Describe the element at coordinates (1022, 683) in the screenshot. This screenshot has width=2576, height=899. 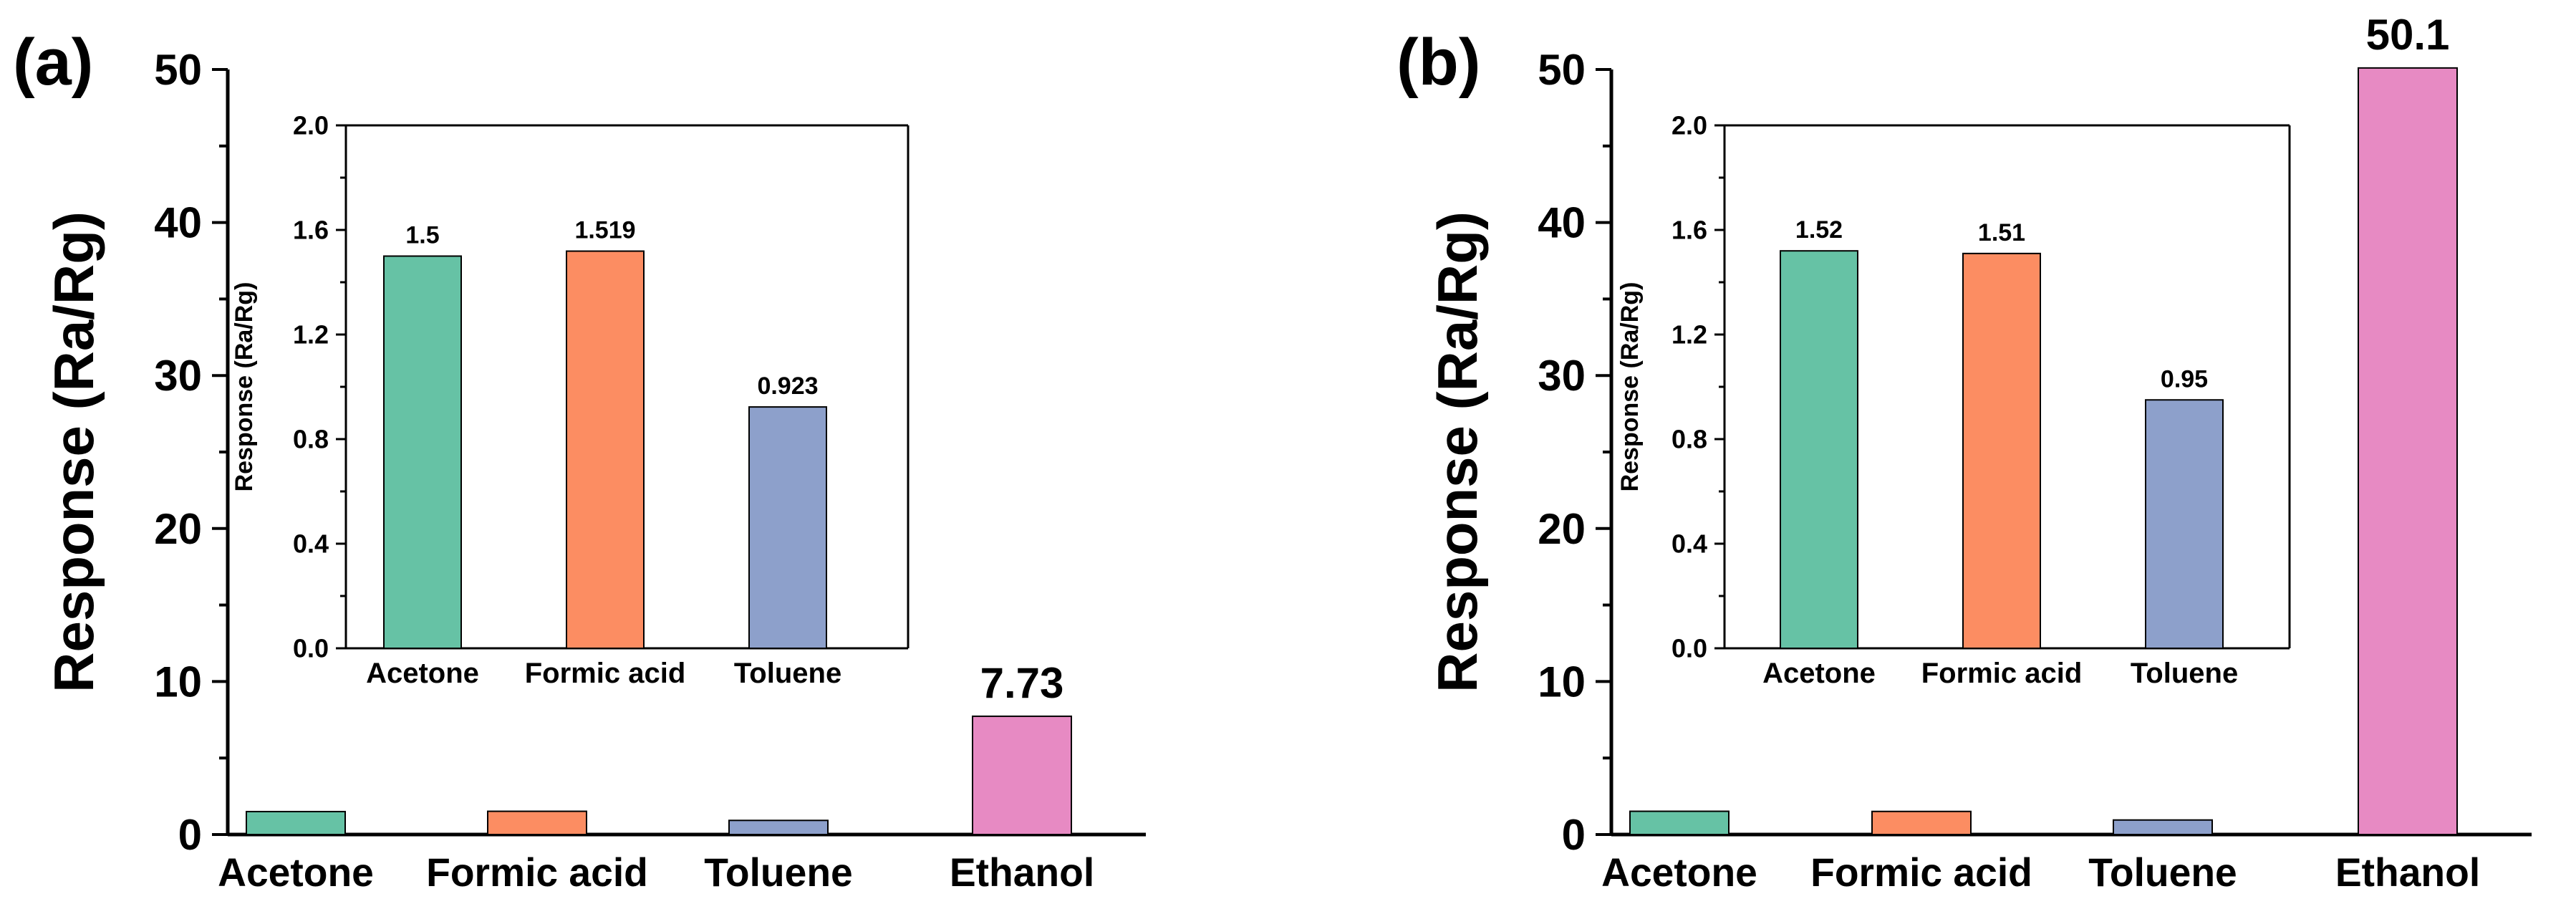
I see `data-label: 7.73` at that location.